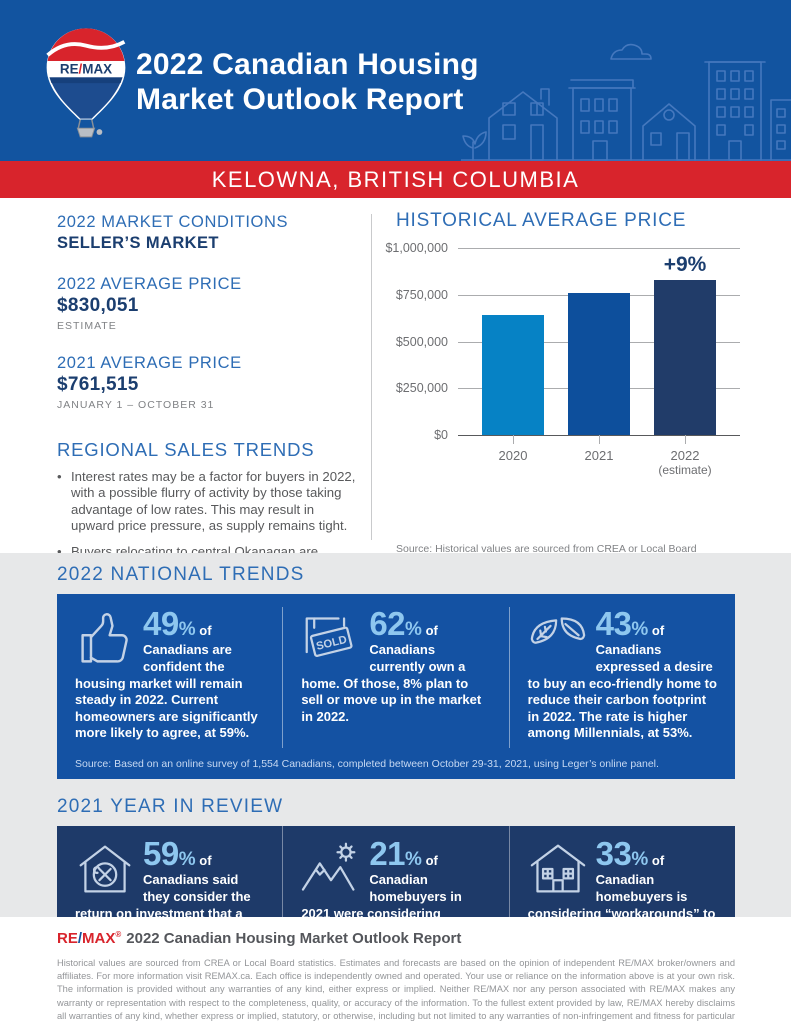 The width and height of the screenshot is (791, 1024). Describe the element at coordinates (86, 83) in the screenshot. I see `remax-balloon-logo: RE/MAX` at that location.